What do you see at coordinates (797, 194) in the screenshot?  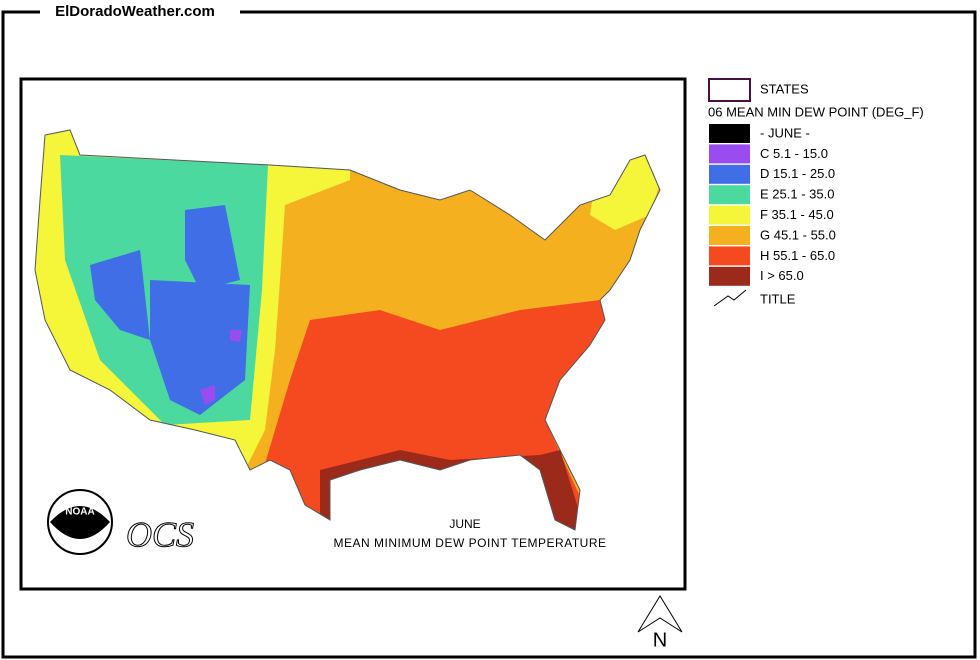 I see `legend-label: E 25.1 - 35.0` at bounding box center [797, 194].